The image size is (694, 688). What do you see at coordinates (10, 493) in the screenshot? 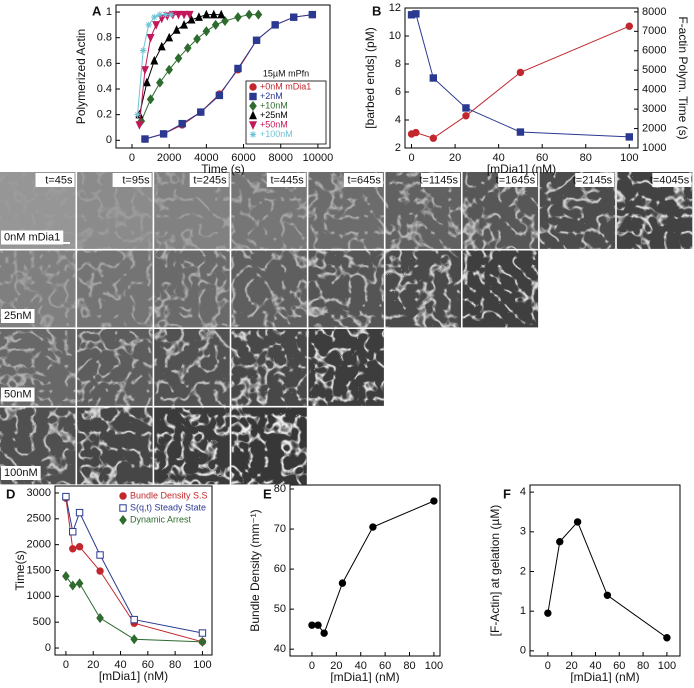
I see `panel-label: D` at bounding box center [10, 493].